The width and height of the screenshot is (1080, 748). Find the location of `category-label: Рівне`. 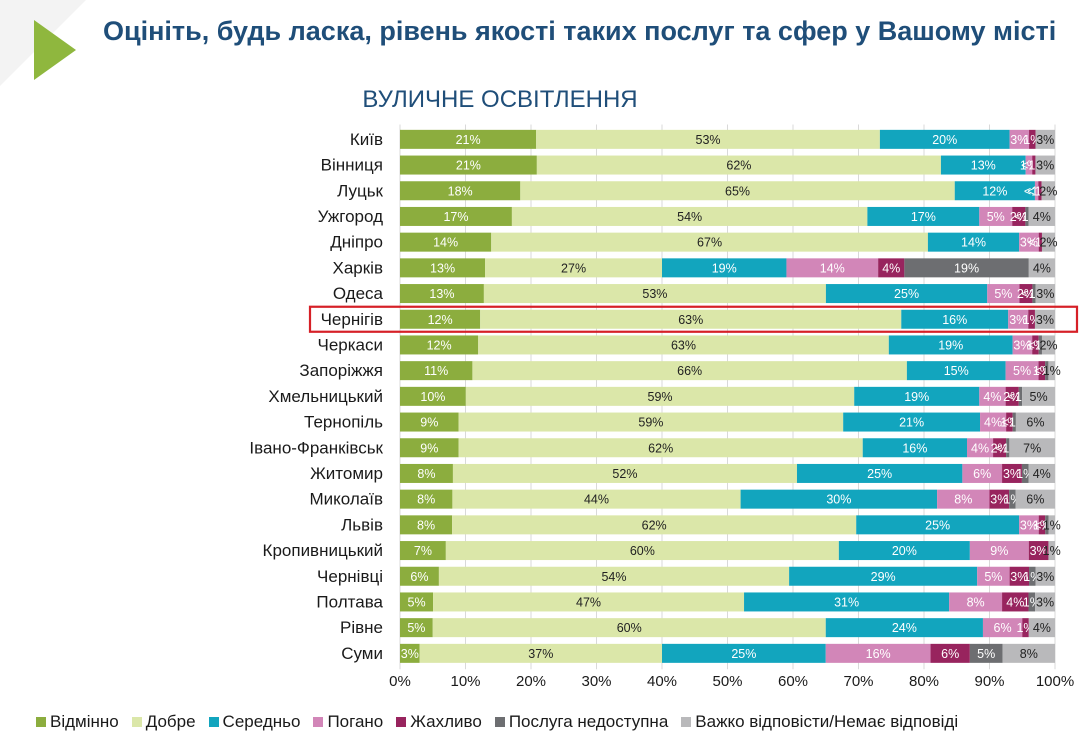

category-label: Рівне is located at coordinates (361, 627).